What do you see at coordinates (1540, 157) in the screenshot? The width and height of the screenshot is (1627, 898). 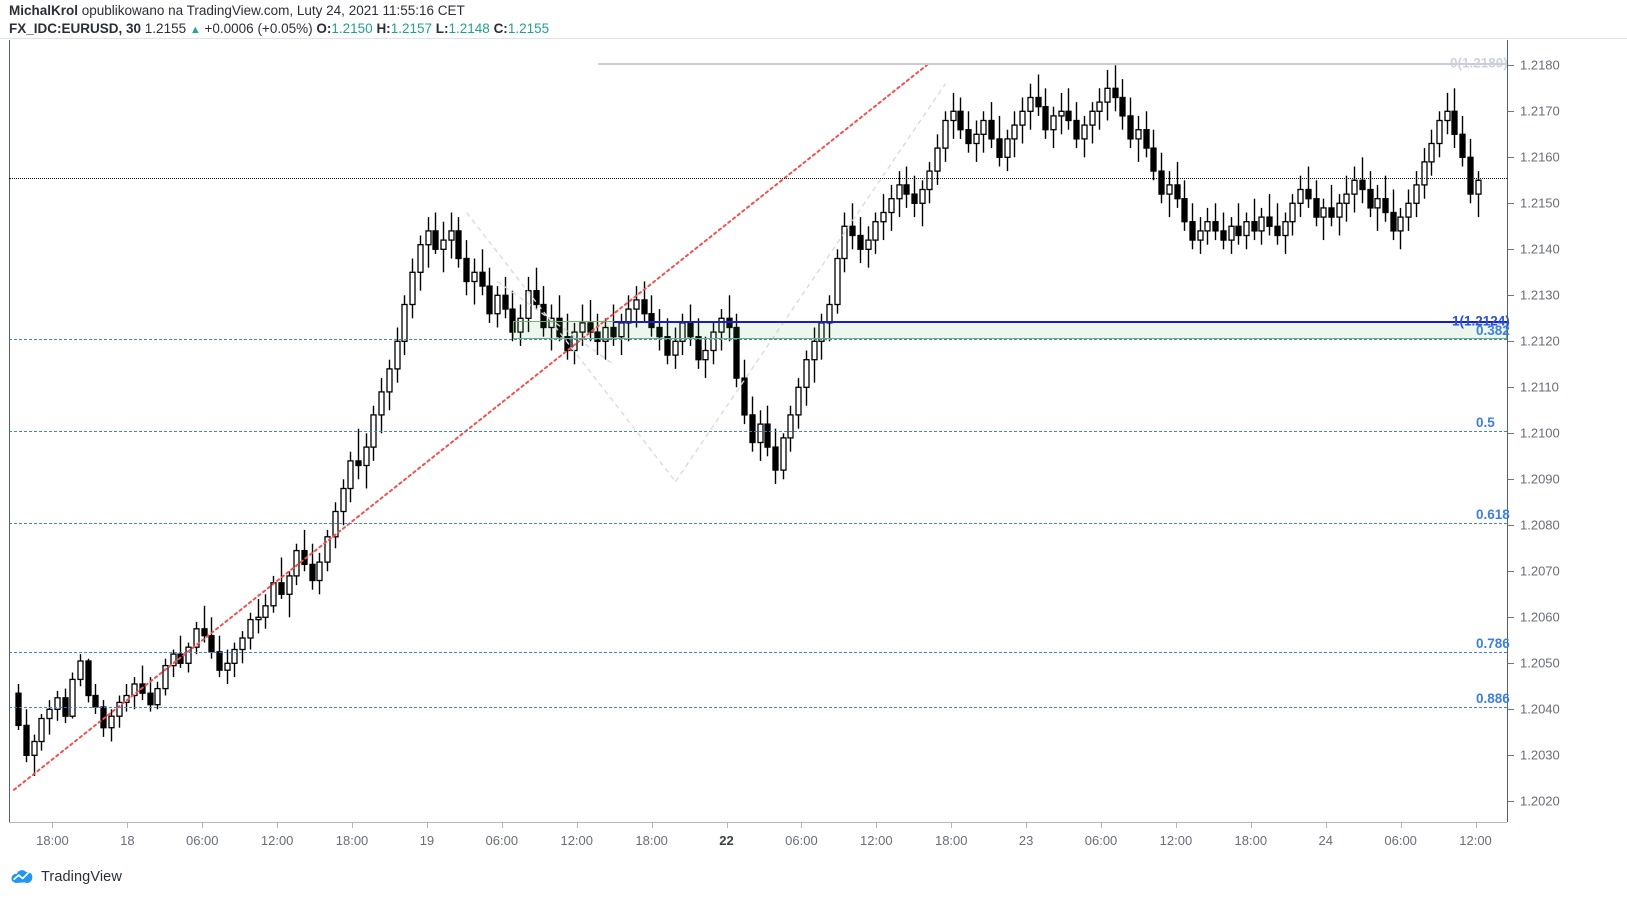 I see `price-tick-label: 1.2160` at bounding box center [1540, 157].